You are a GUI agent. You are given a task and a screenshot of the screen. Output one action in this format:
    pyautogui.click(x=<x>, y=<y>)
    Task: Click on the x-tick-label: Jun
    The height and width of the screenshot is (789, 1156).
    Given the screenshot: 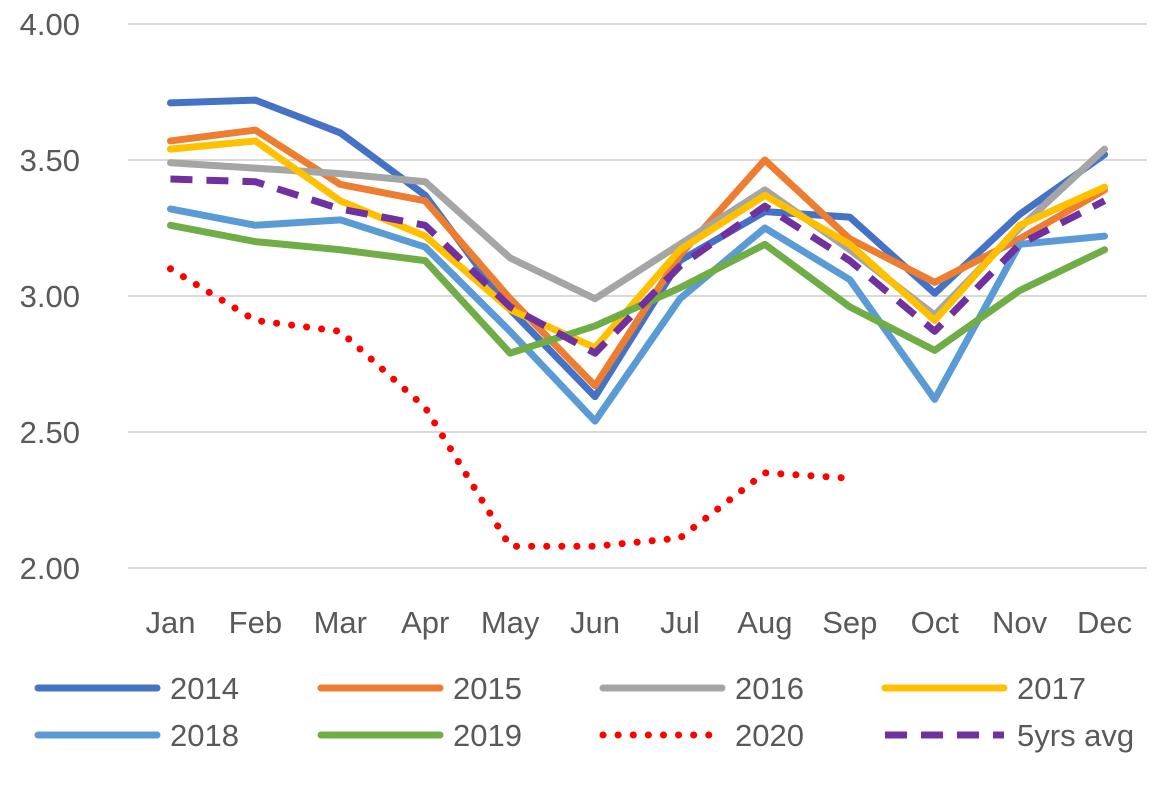 What is the action you would take?
    pyautogui.click(x=595, y=622)
    